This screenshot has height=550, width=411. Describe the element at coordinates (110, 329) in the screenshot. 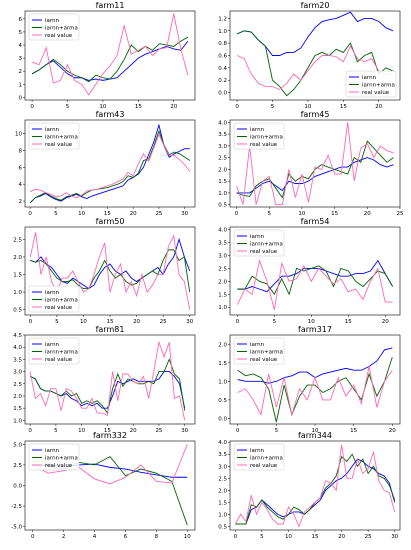

I see `chart-title: farm81` at that location.